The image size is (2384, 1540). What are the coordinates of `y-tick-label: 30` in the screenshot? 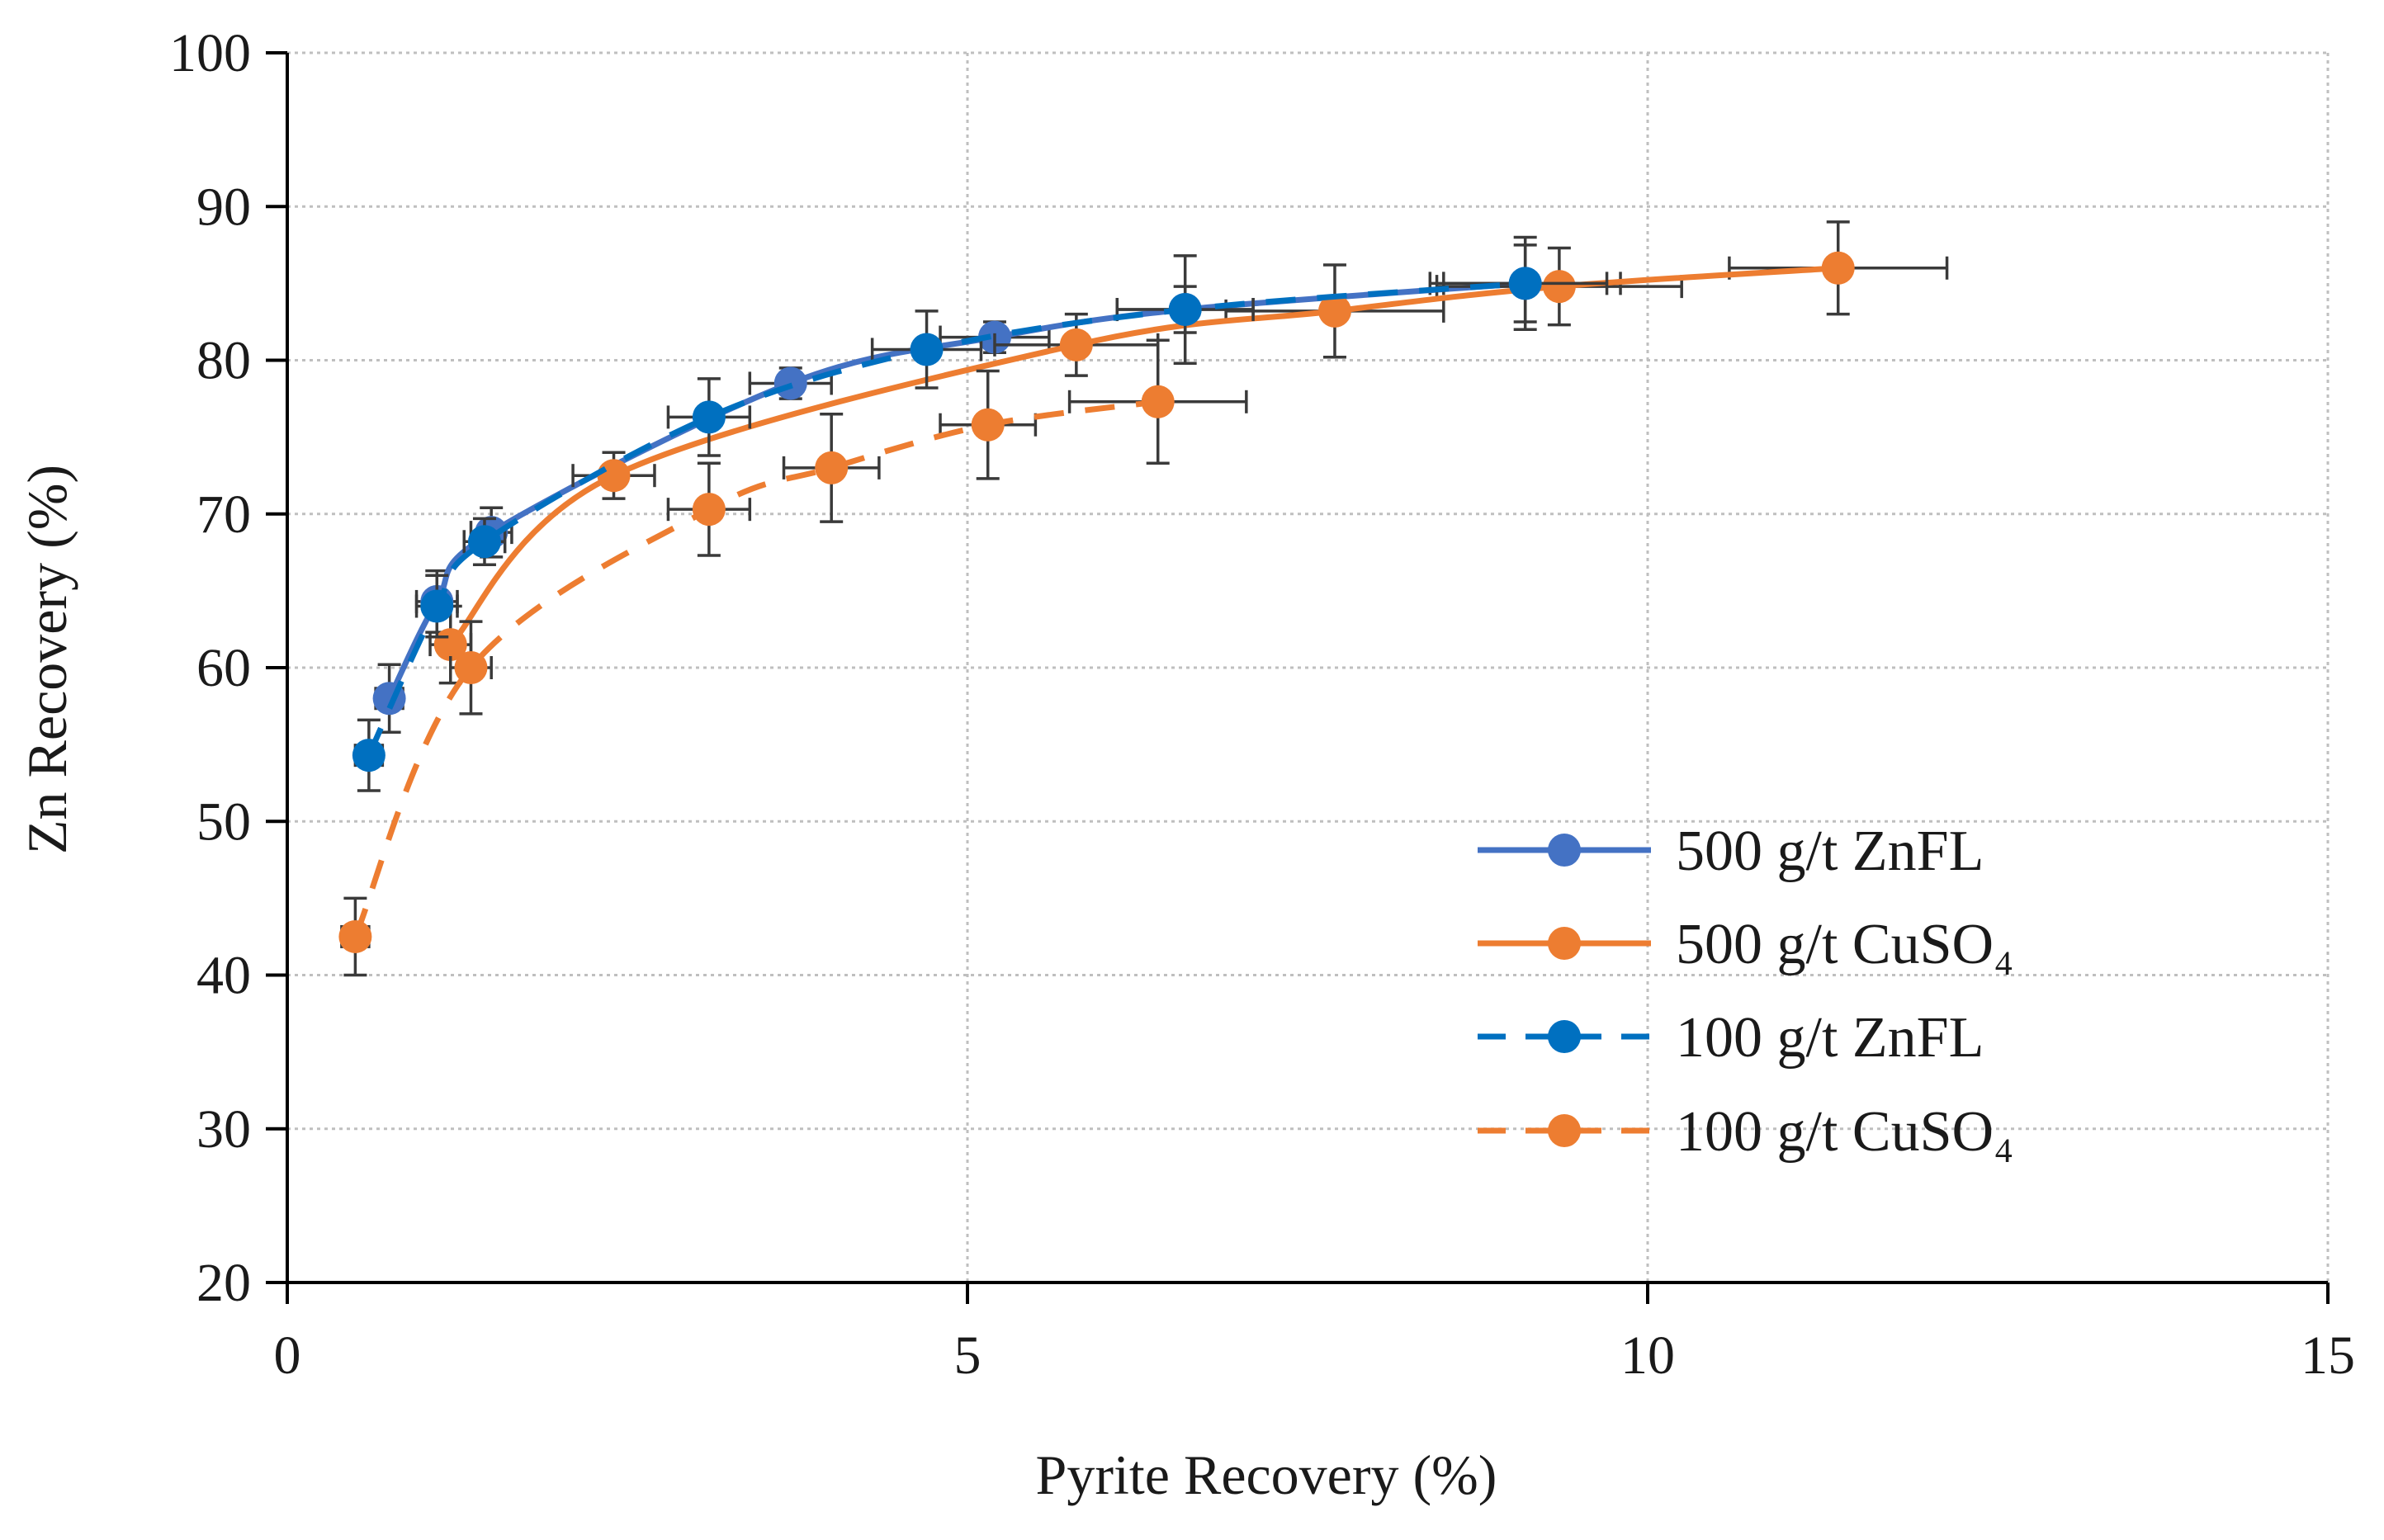 It's located at (223, 1129).